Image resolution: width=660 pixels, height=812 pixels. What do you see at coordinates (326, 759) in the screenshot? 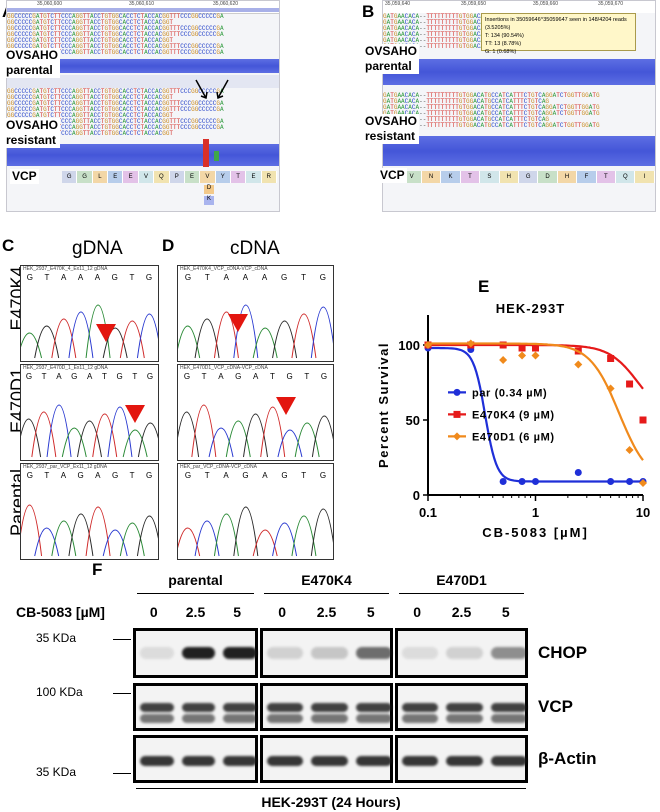
I see `blot-β-actin-1` at bounding box center [326, 759].